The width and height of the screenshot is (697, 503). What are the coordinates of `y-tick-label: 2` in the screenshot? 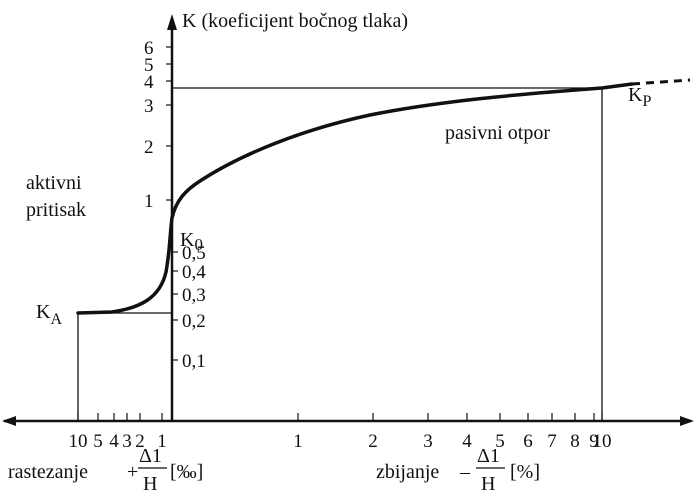 It's located at (149, 147).